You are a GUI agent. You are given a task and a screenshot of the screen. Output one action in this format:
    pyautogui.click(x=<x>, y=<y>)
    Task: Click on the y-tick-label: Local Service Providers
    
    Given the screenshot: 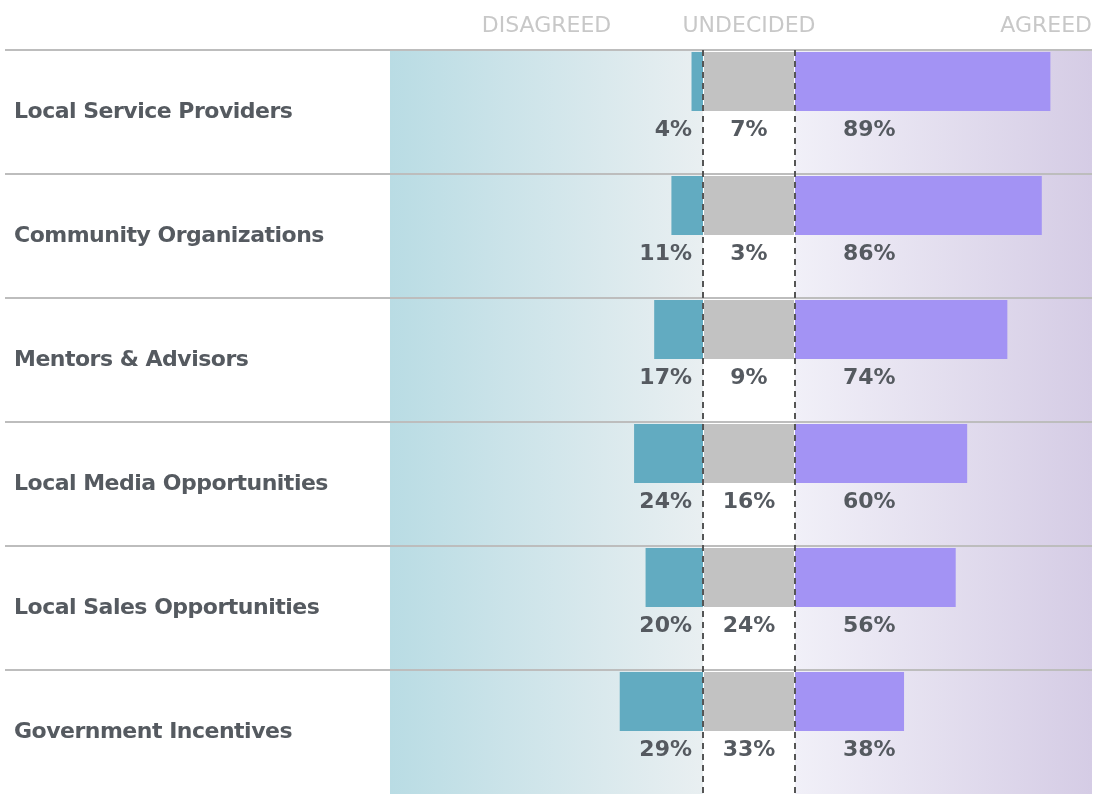 What is the action you would take?
    pyautogui.click(x=153, y=110)
    